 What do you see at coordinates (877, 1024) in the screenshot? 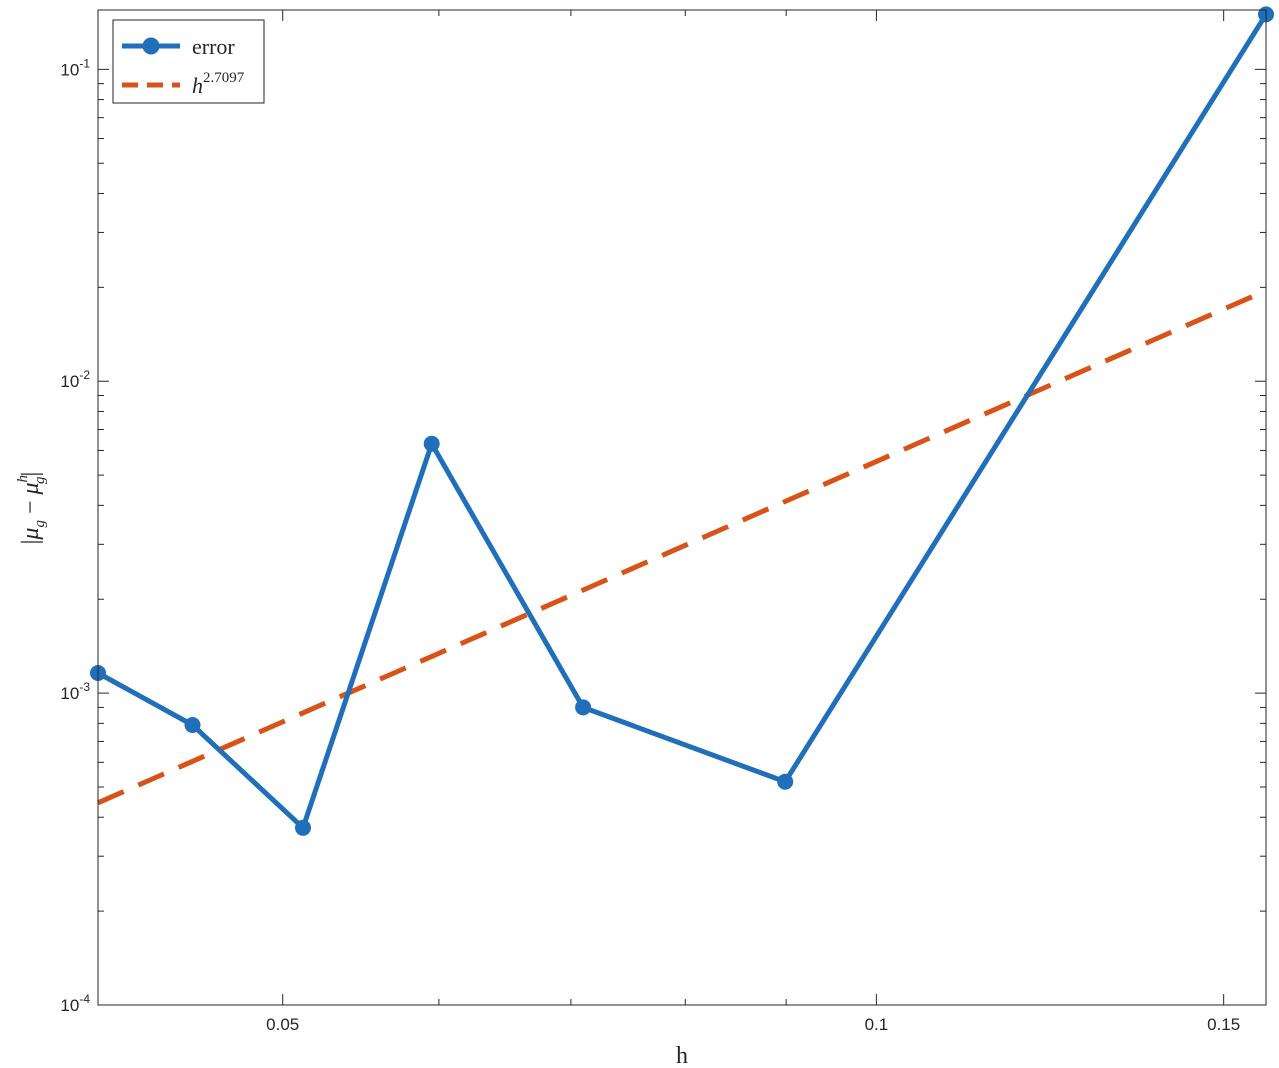
I see `x-tick-label: 0.1` at bounding box center [877, 1024].